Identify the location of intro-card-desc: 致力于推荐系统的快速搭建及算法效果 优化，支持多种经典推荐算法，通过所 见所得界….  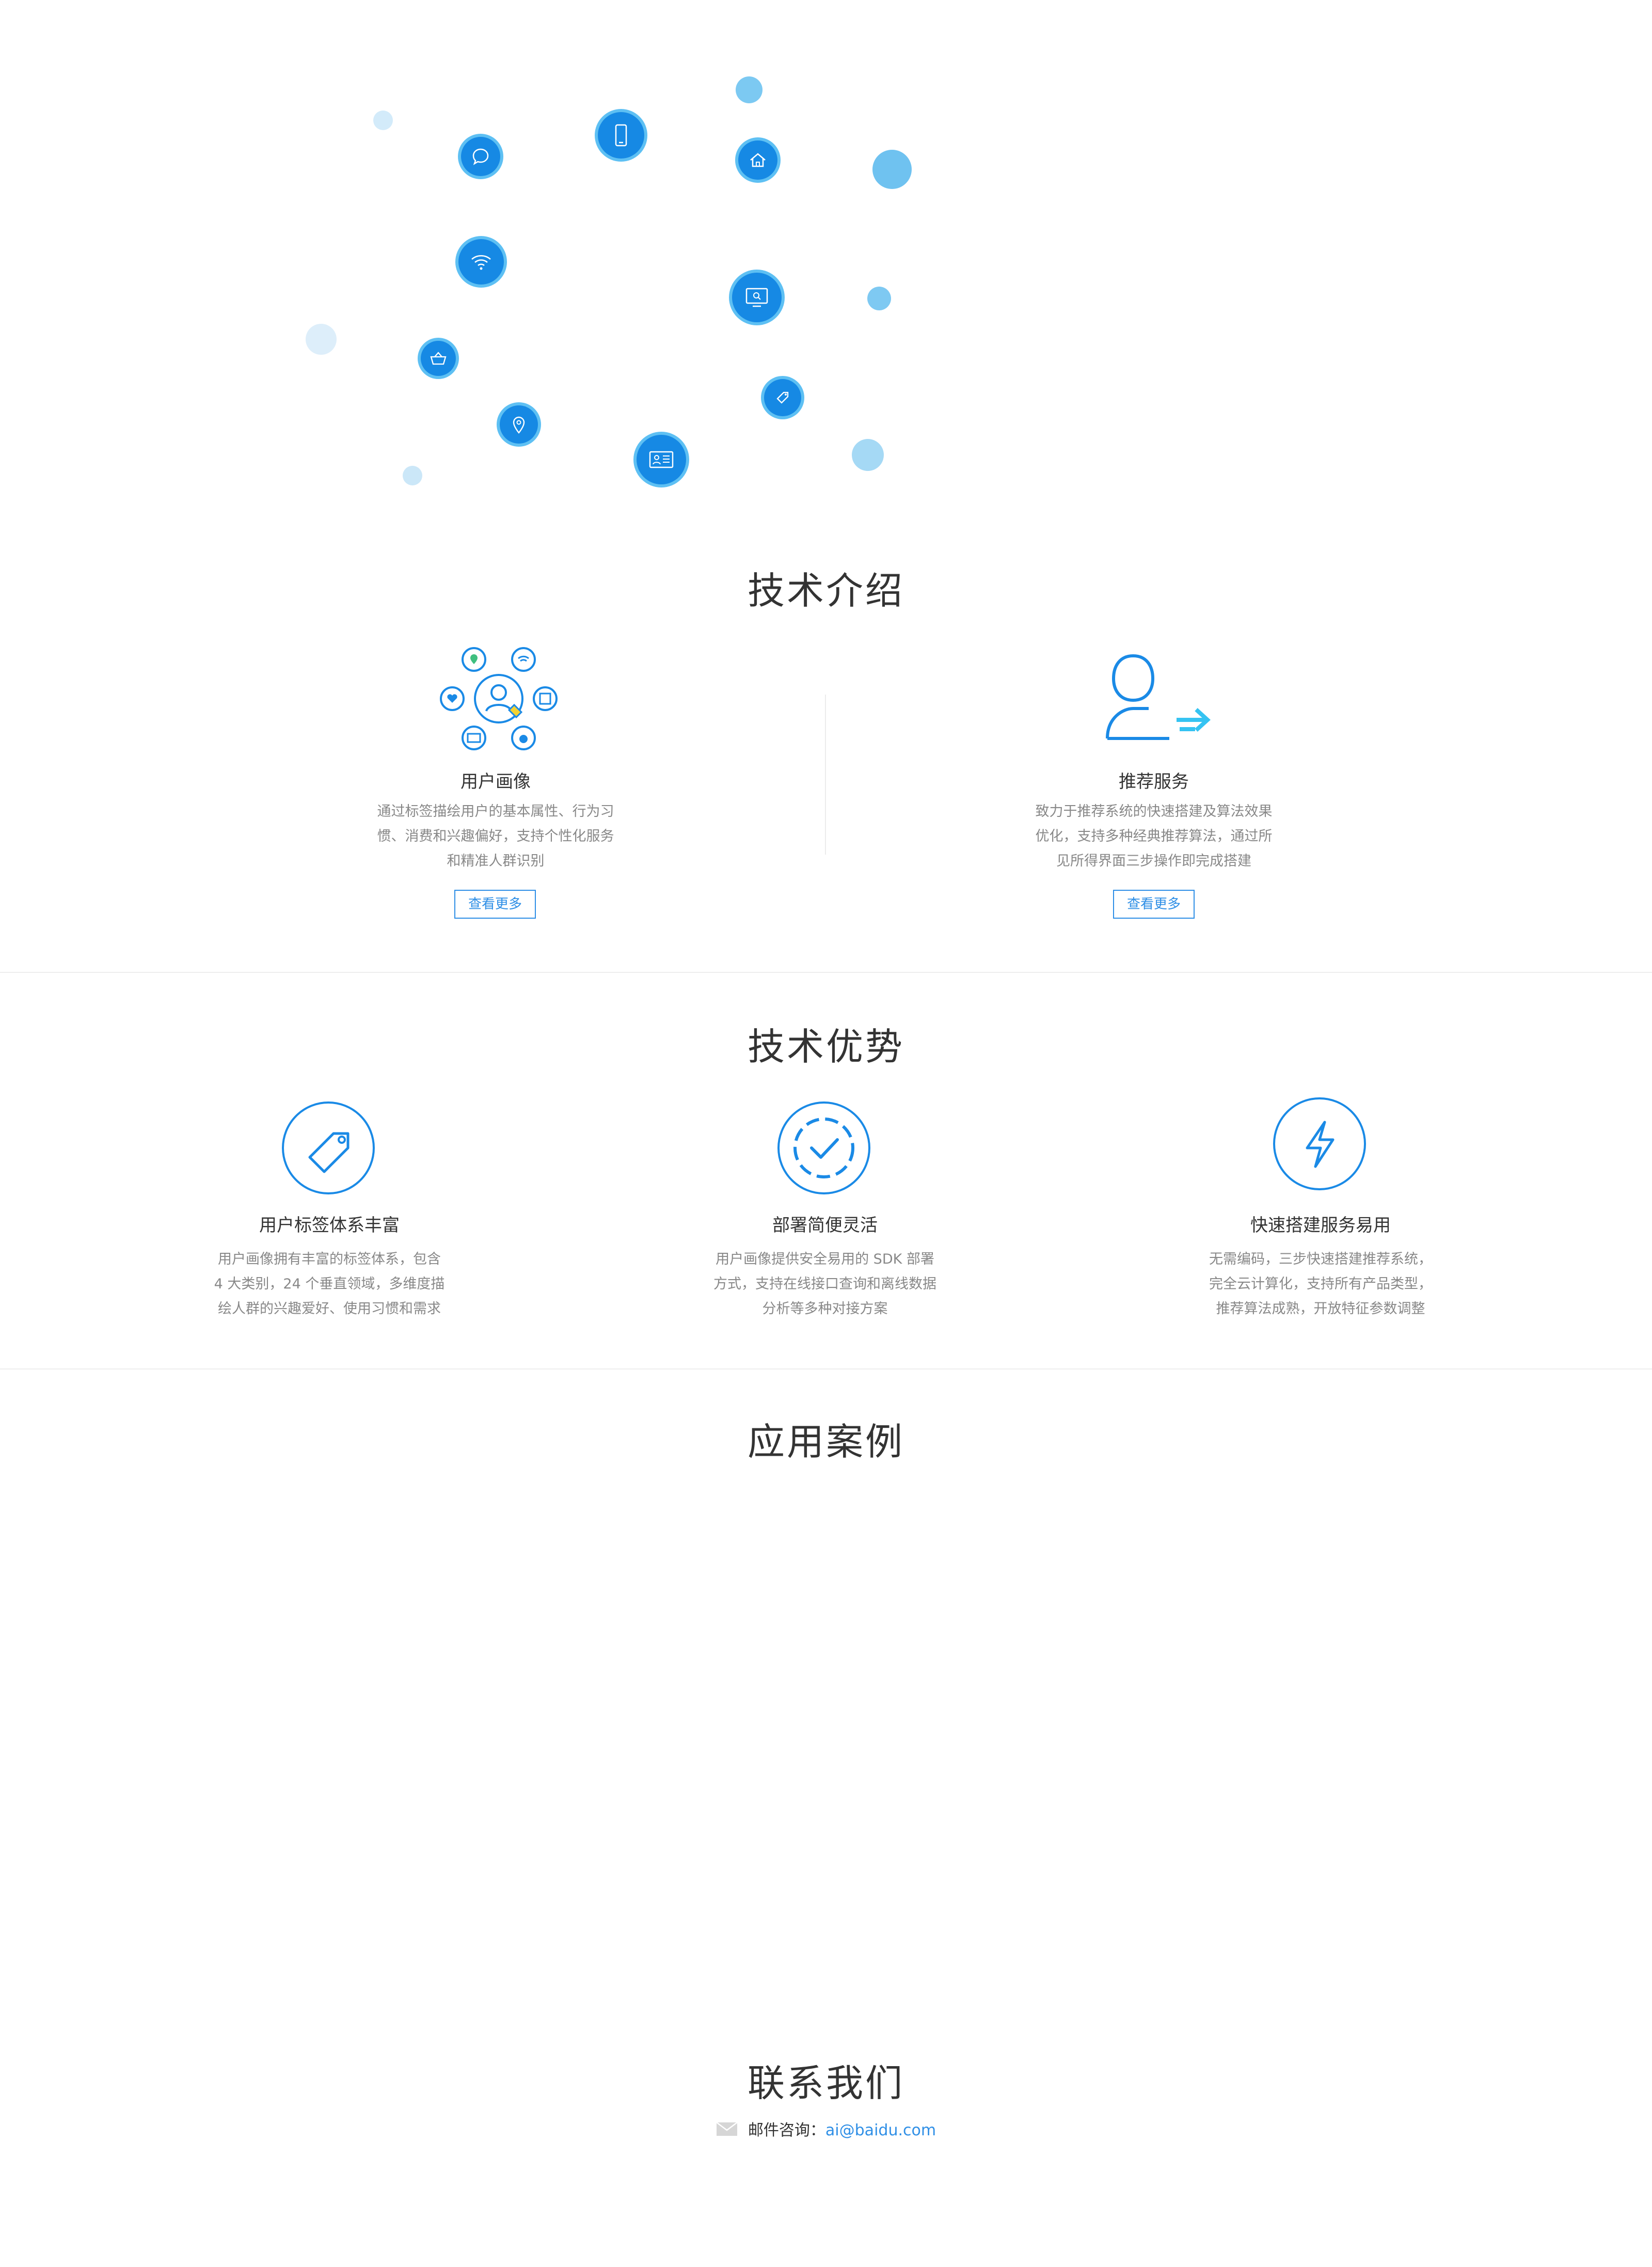
(1154, 837).